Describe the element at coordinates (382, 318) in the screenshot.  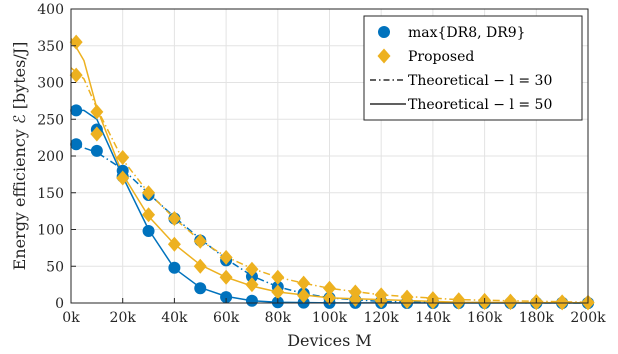
I see `x-tick-label: 120k` at that location.